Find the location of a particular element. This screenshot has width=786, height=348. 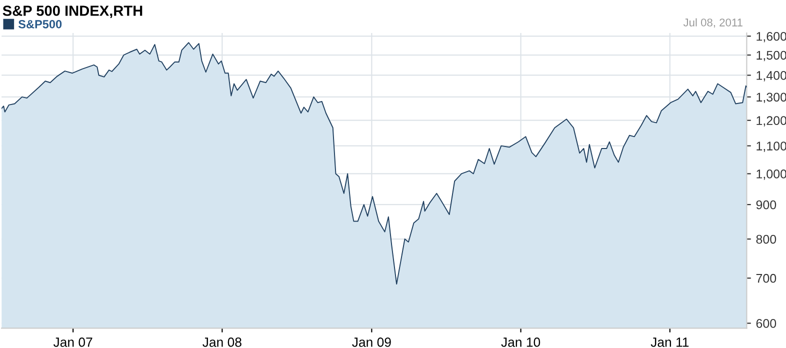

x-tick-label: Jan 10 is located at coordinates (520, 342).